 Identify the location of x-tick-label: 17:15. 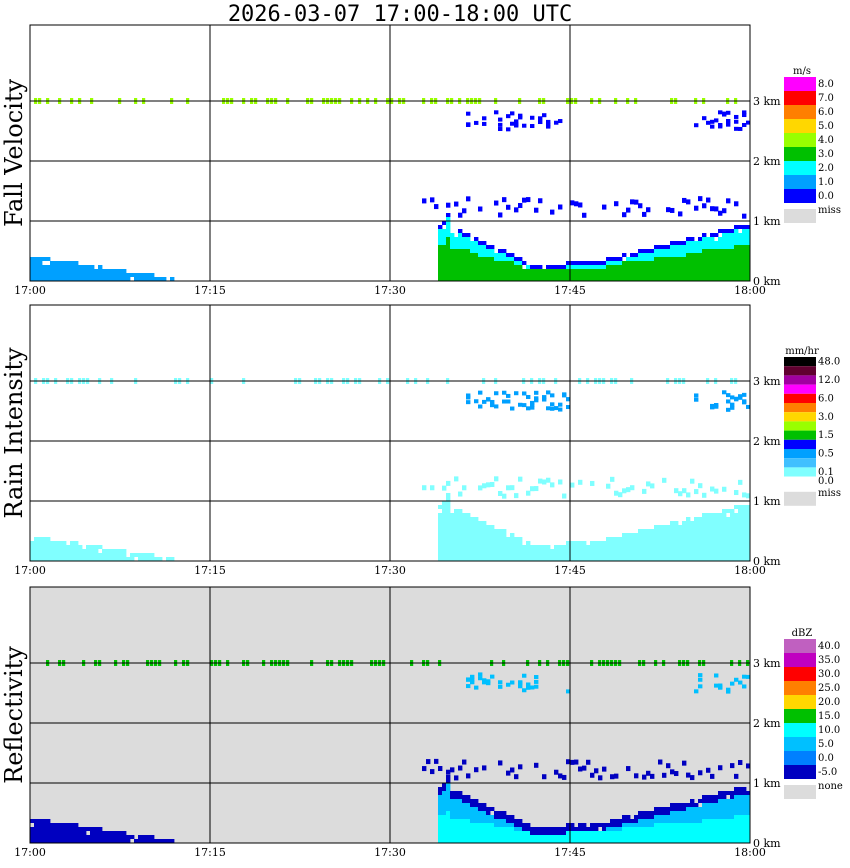
(210, 852).